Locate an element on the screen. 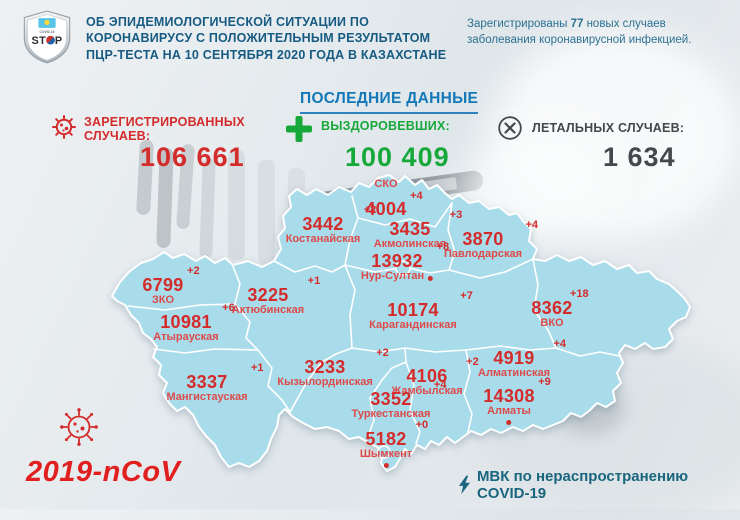 This screenshot has width=740, height=520. recovered-label: ВЫЗДОРОВЕВШИХ: is located at coordinates (385, 126).